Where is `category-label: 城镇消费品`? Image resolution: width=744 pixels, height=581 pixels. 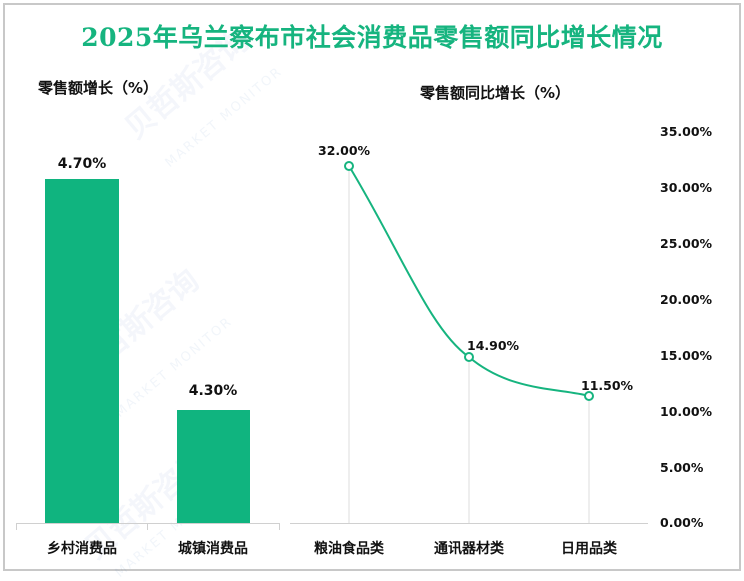
category-label: 城镇消费品 is located at coordinates (213, 549).